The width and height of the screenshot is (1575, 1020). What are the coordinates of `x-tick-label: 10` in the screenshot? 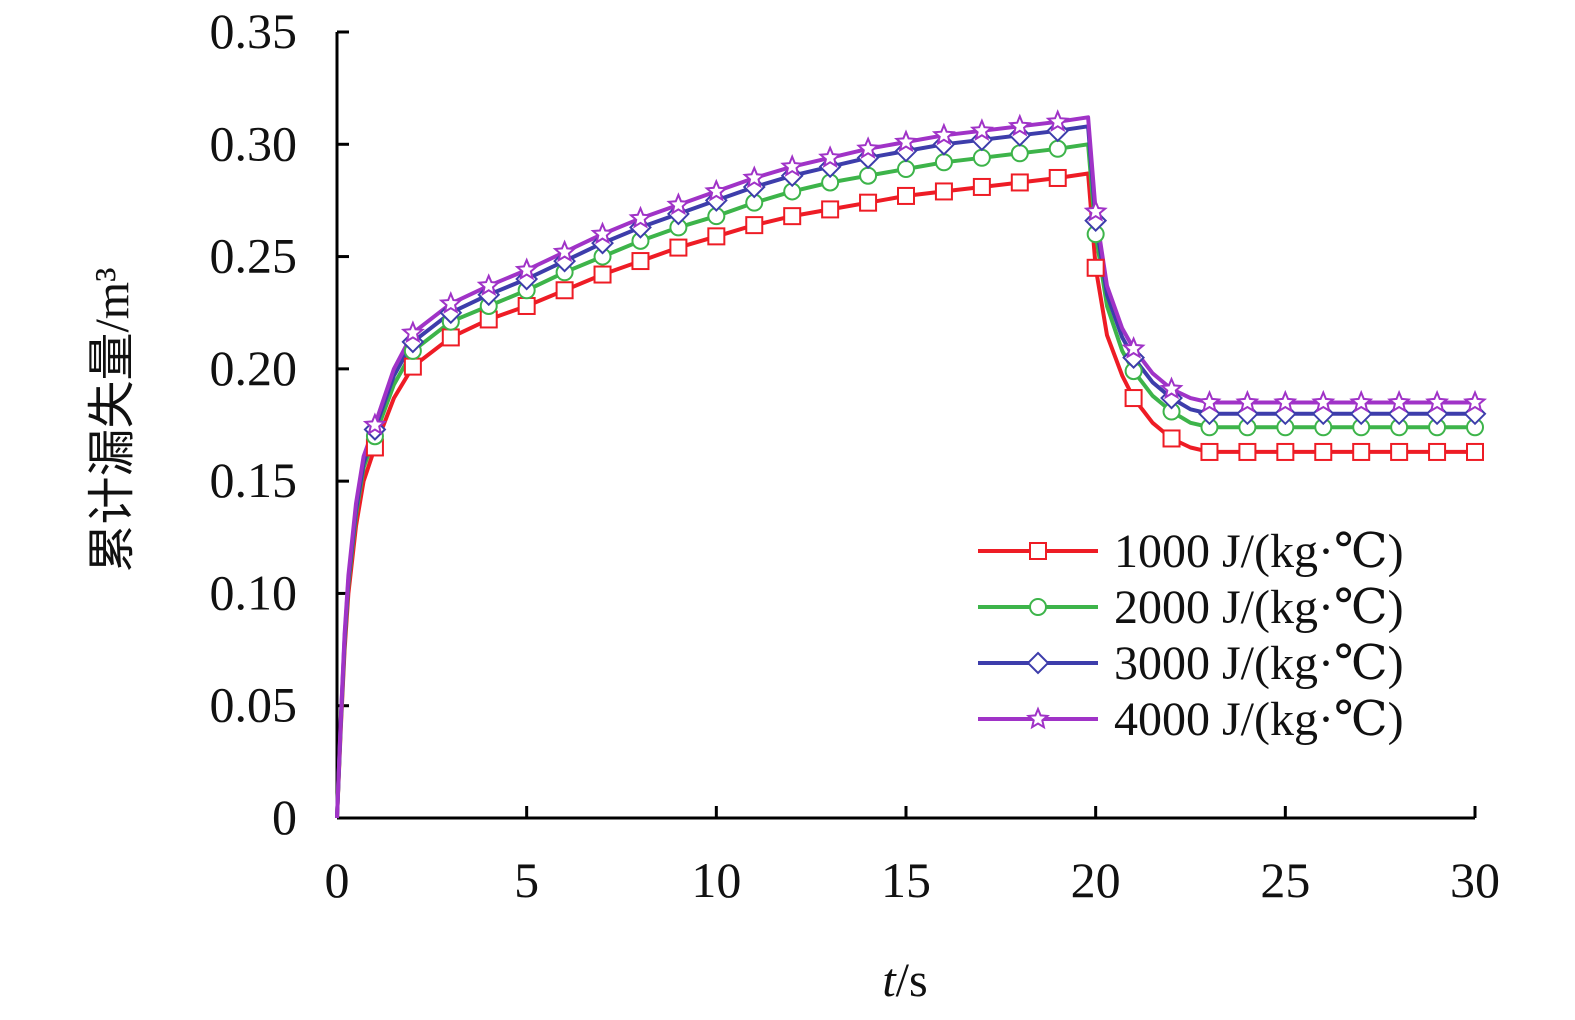 It's located at (716, 880).